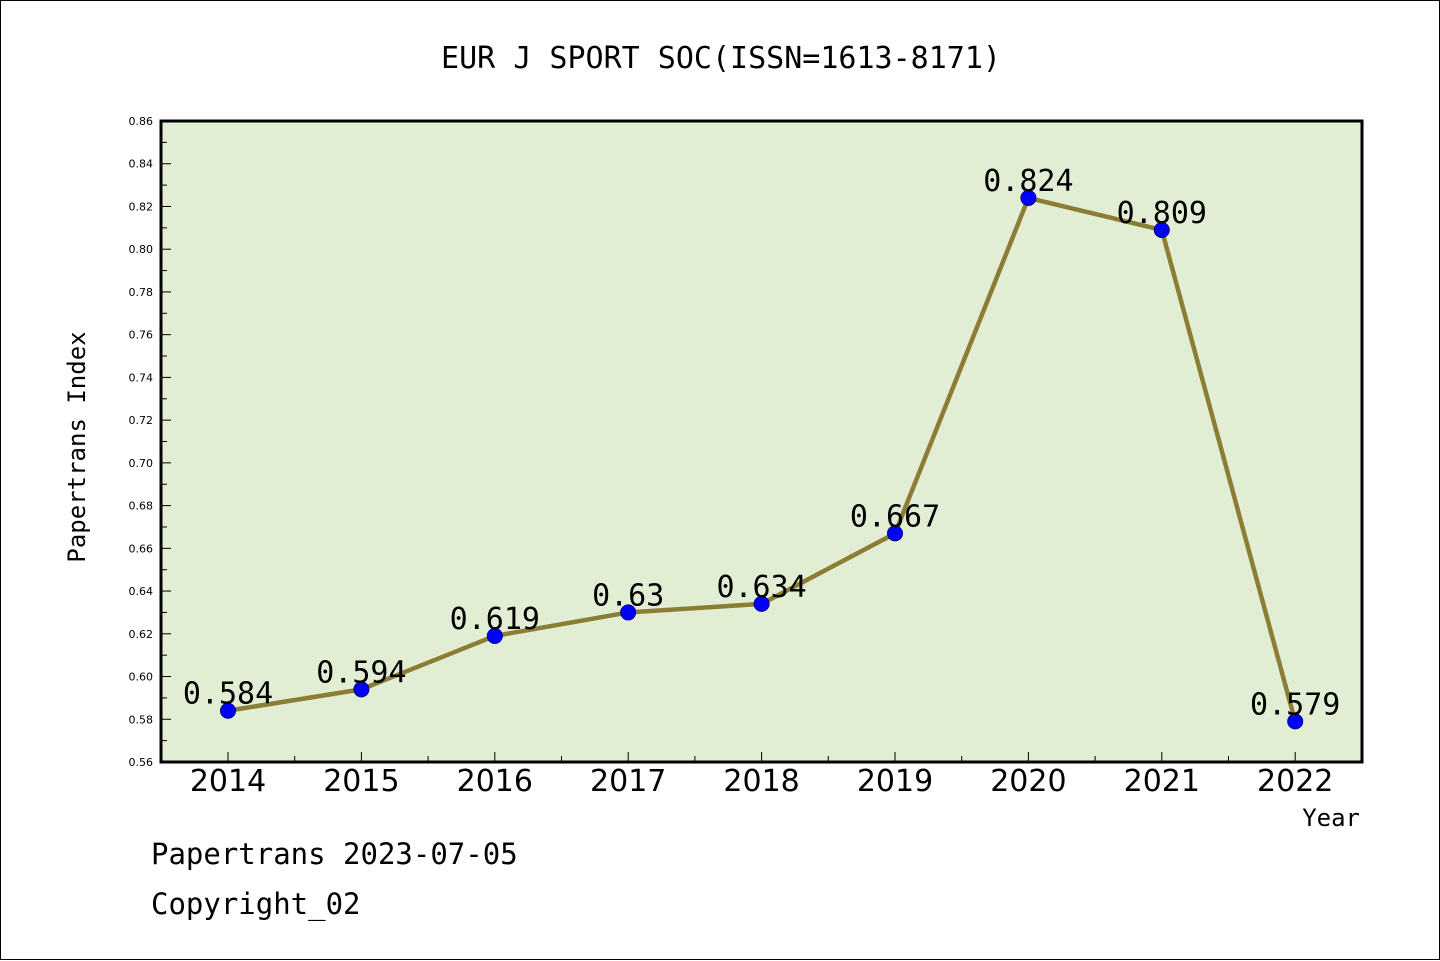 The width and height of the screenshot is (1440, 961). I want to click on footer-copyright: Copyright_02, so click(256, 904).